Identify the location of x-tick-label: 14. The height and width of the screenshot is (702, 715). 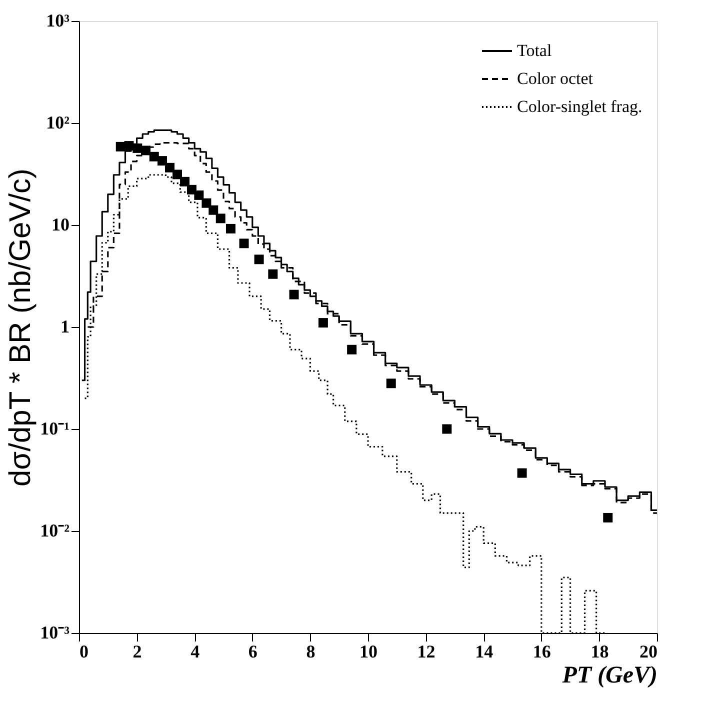
(484, 652).